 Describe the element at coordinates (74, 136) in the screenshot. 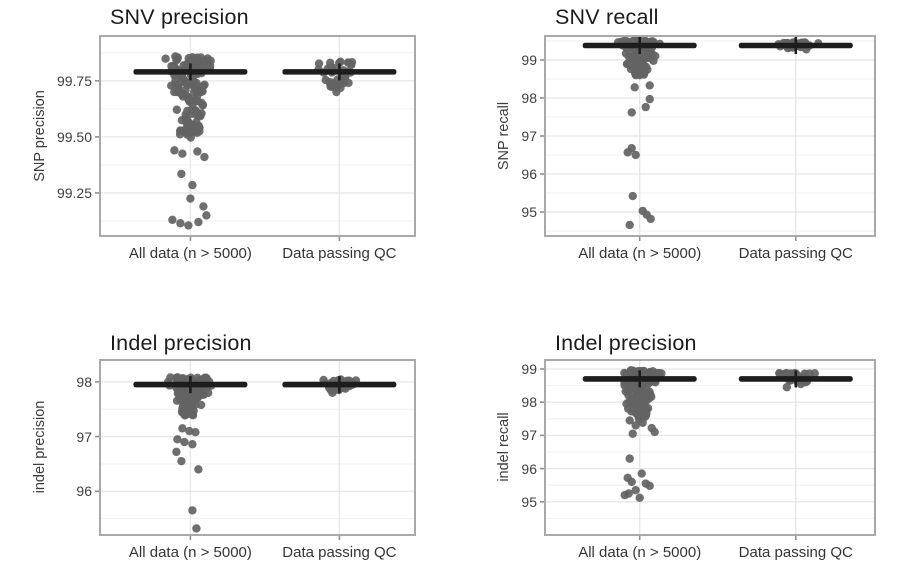

I see `y-tick-label: 99.50` at that location.